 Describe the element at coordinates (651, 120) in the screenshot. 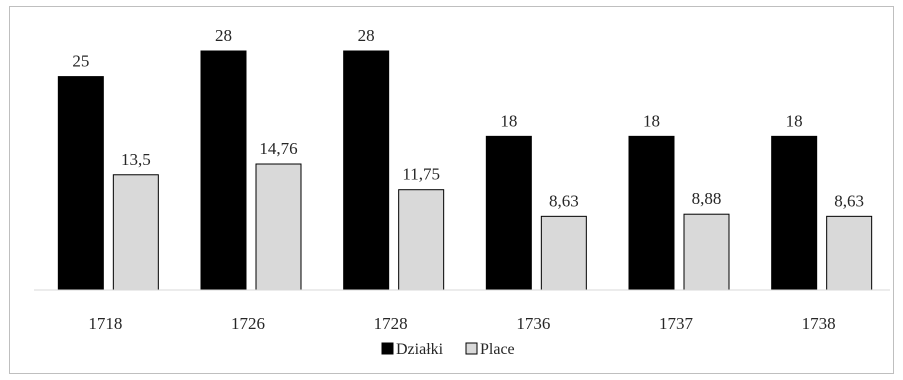

I see `data-label-dzialki-1737: 18` at that location.